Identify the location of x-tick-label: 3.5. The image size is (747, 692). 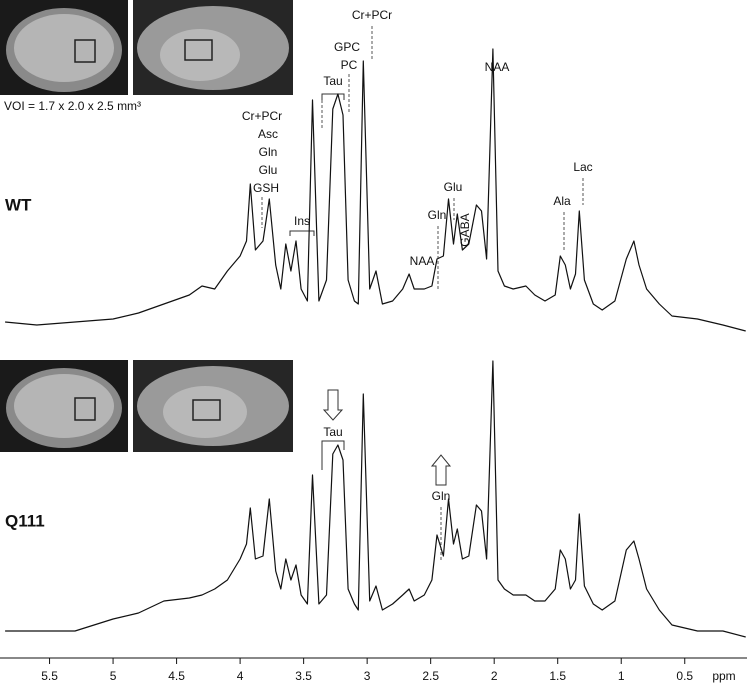
(303, 676).